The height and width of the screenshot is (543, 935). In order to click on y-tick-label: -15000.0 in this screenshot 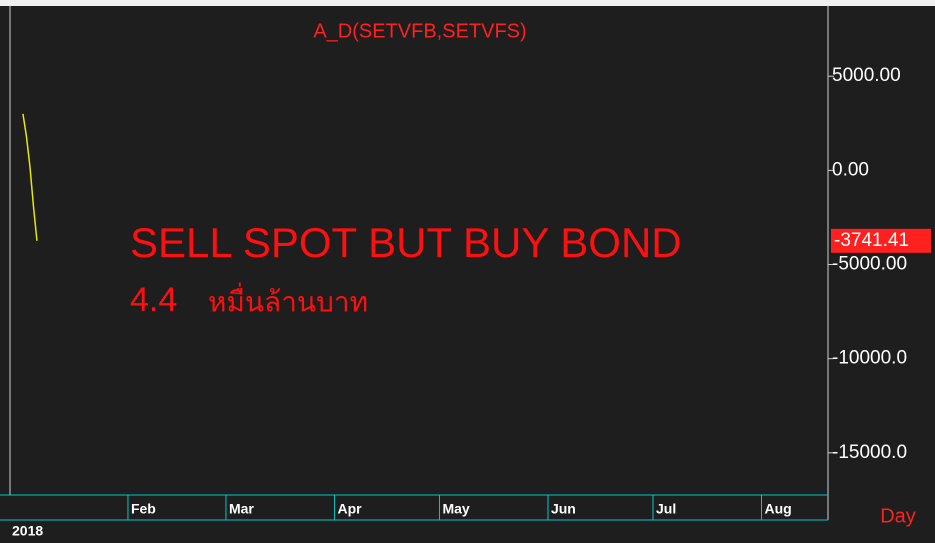, I will do `click(869, 452)`.